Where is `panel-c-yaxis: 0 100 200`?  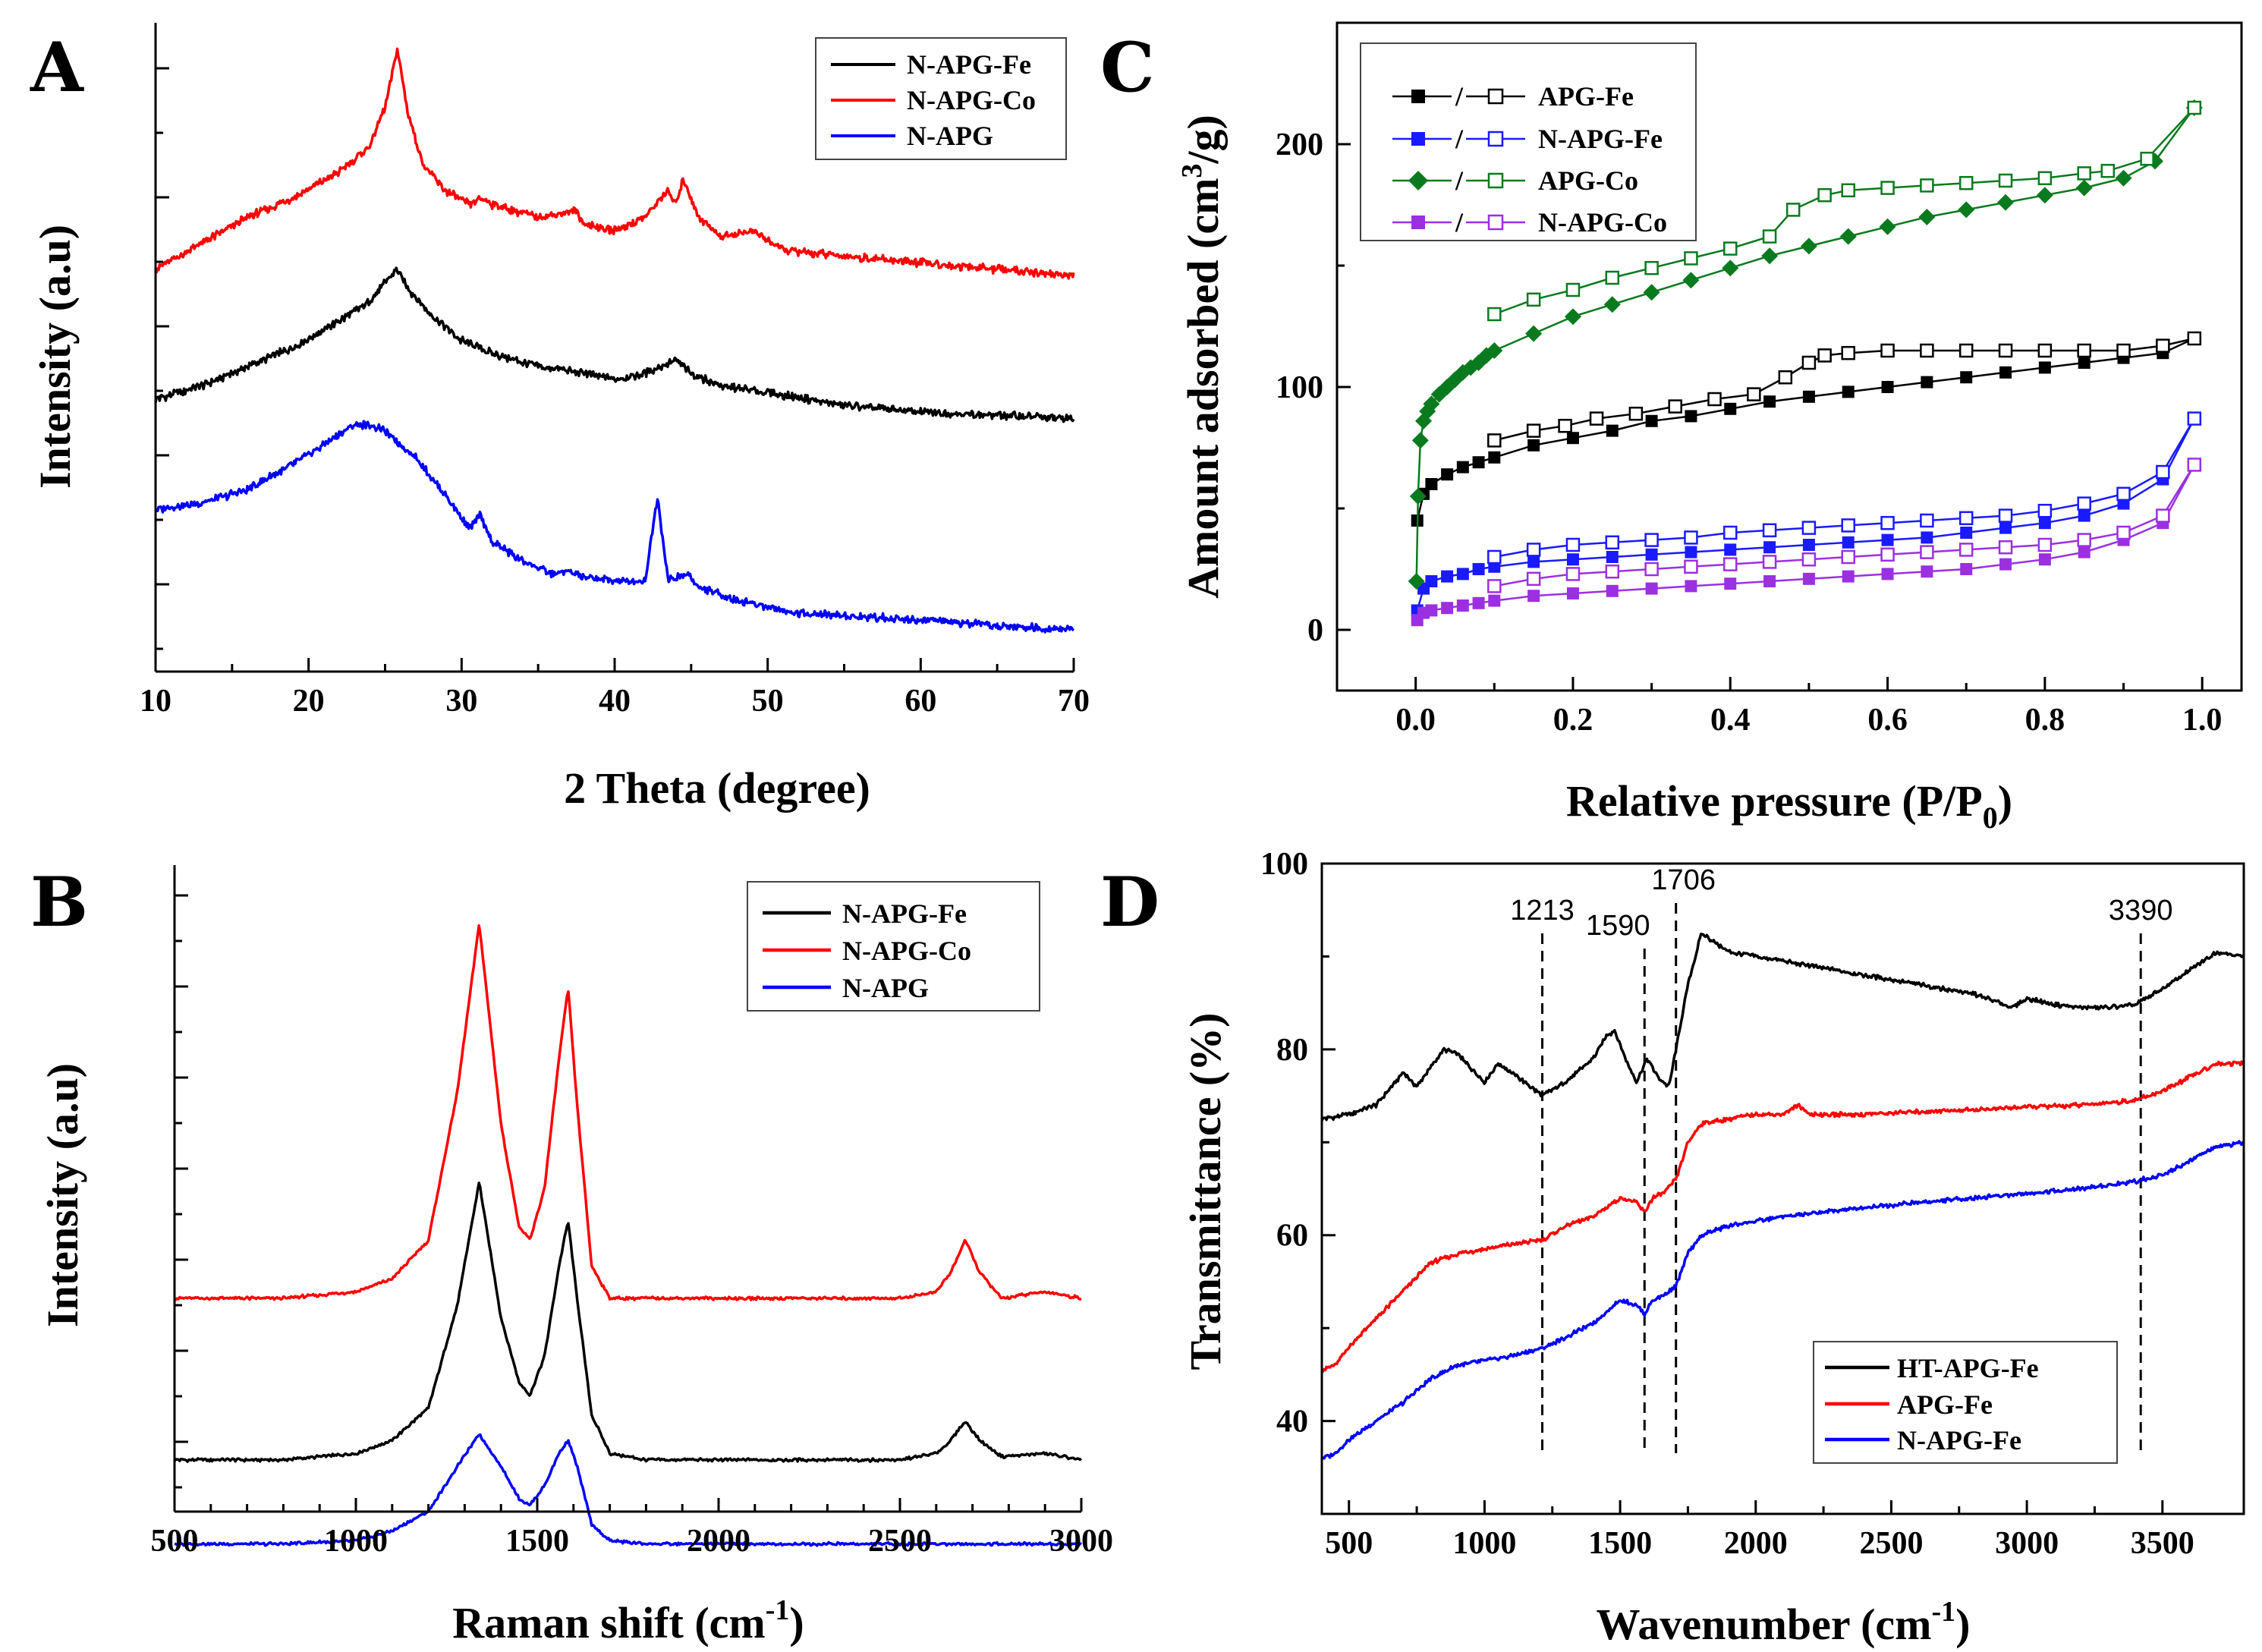
panel-c-yaxis: 0 100 200 is located at coordinates (1313, 334).